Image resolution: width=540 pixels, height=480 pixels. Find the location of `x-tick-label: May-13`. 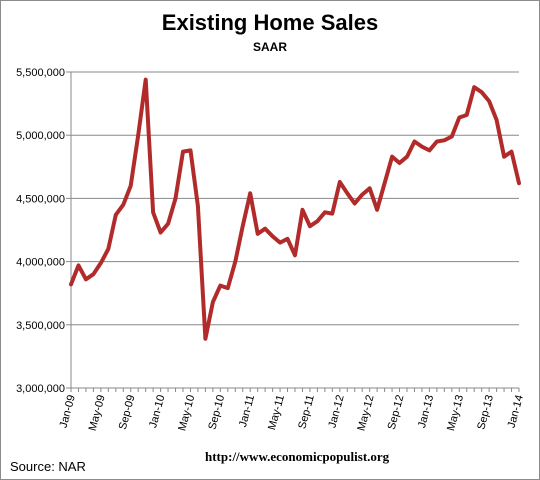

x-tick-label: May-13 is located at coordinates (455, 413).